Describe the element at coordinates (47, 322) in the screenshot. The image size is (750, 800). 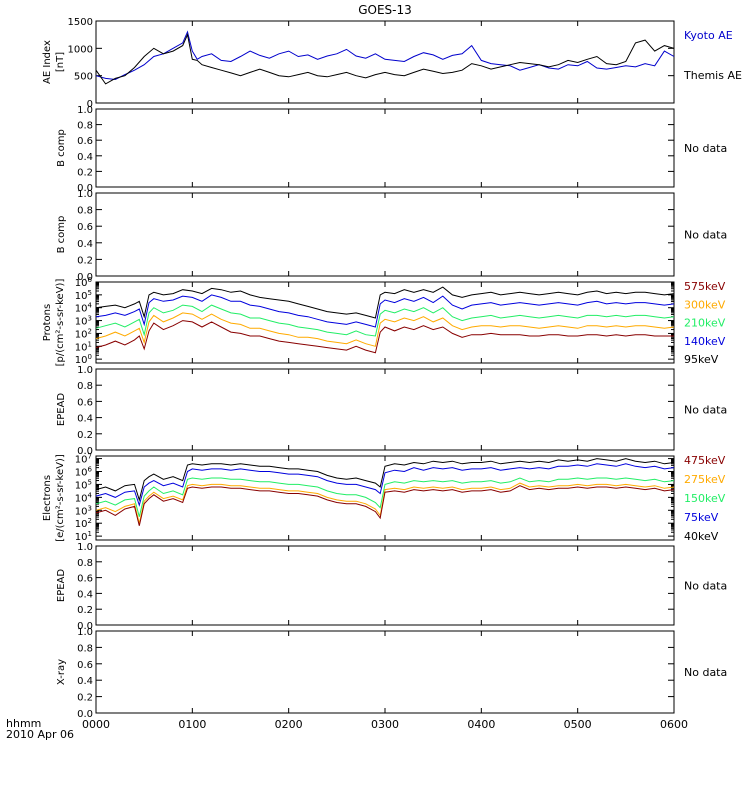
I see `y-axis-label: Protons` at that location.